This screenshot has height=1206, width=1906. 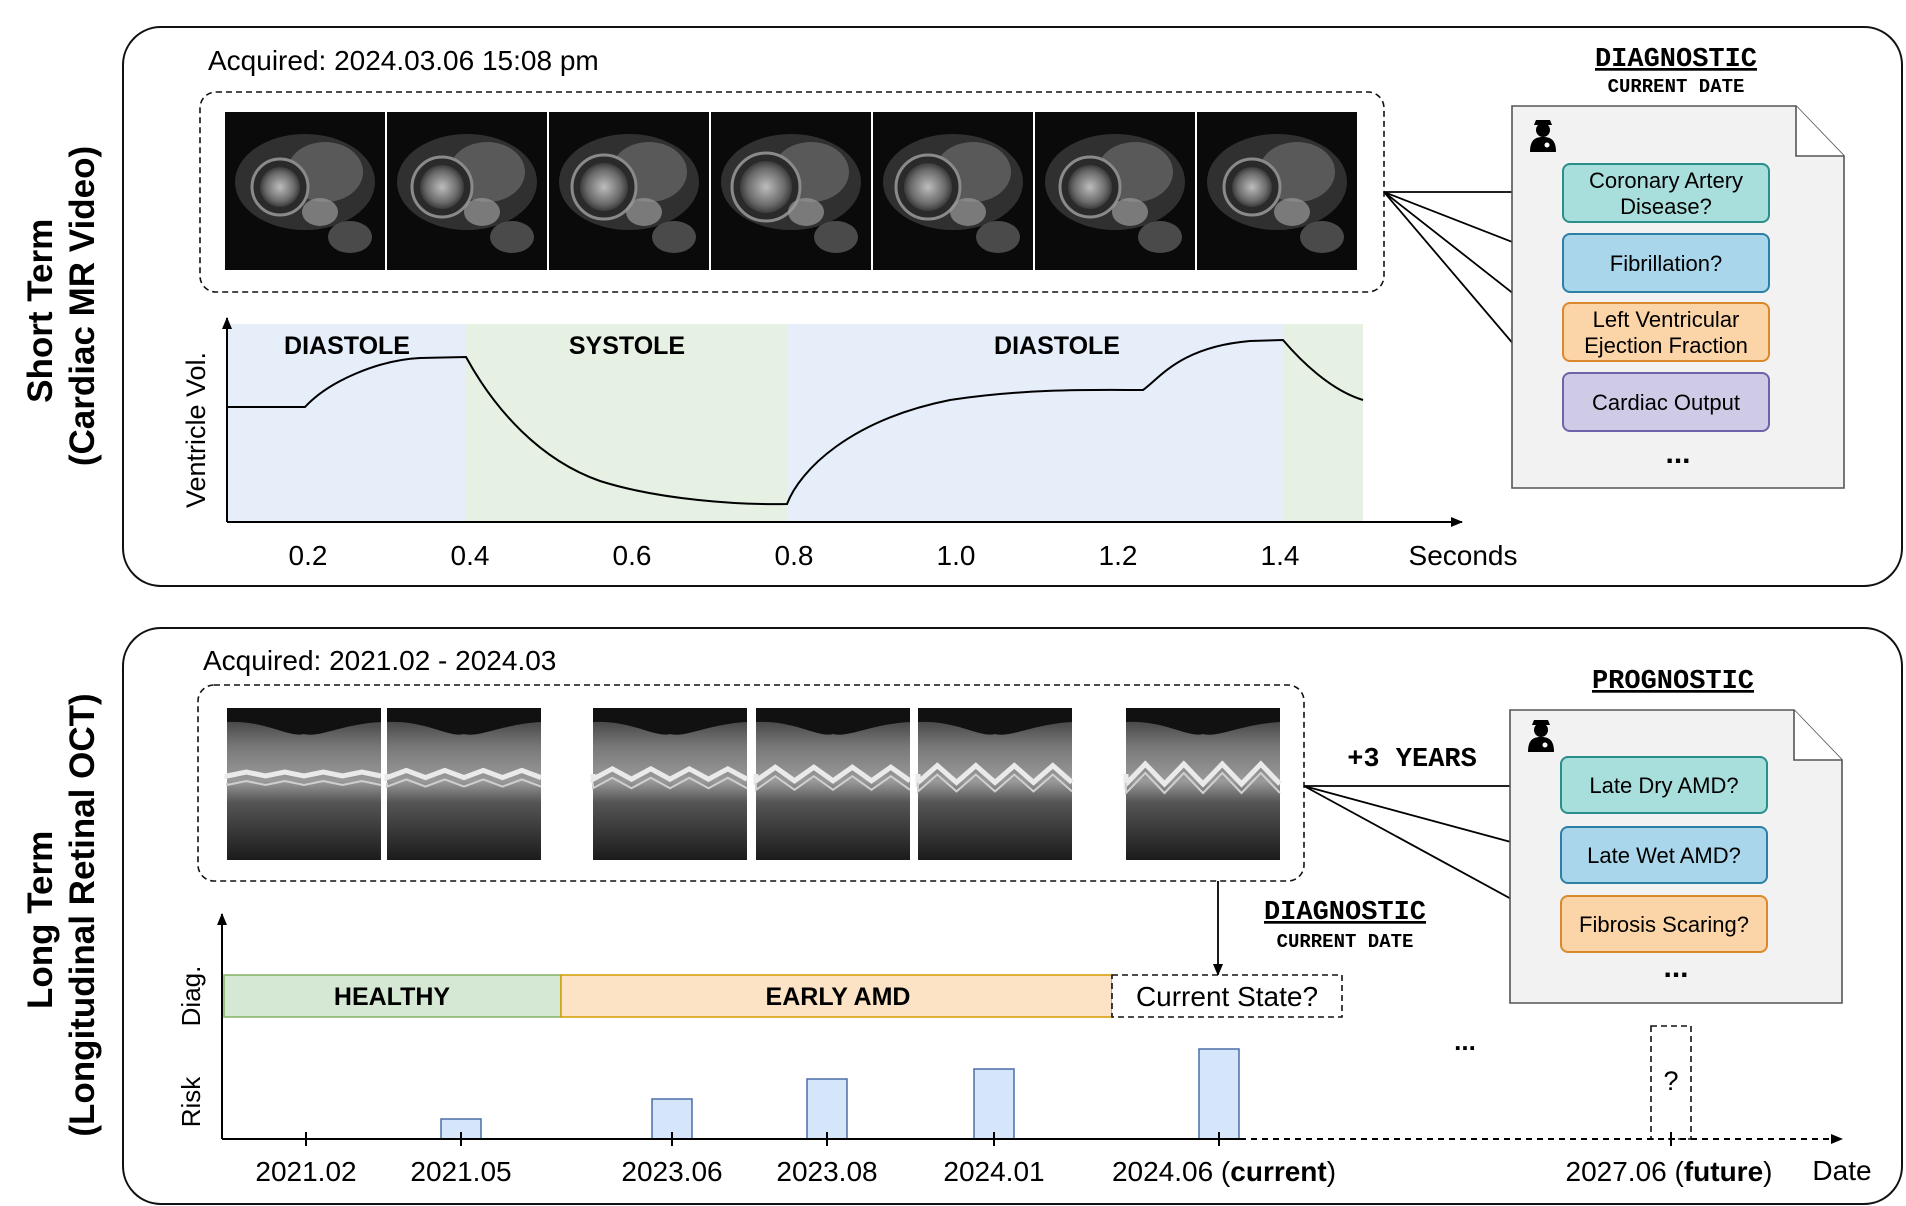 I want to click on x-tick-label: 1.0, so click(x=956, y=555).